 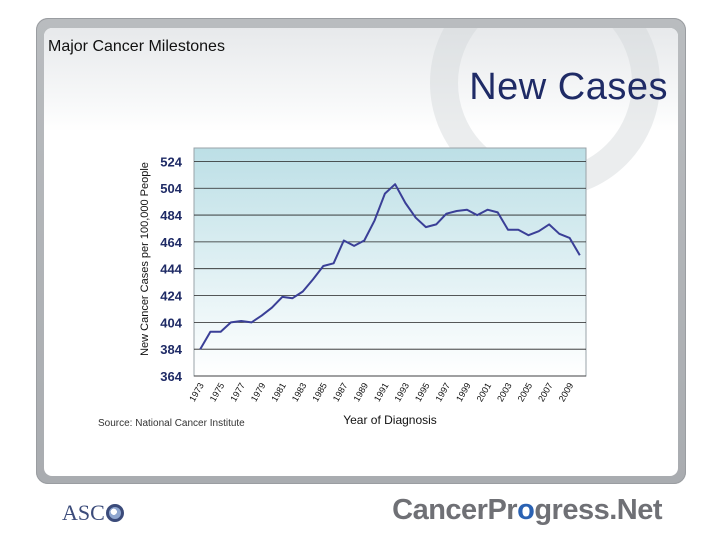 I want to click on x-tick-label: 2001, so click(x=484, y=392).